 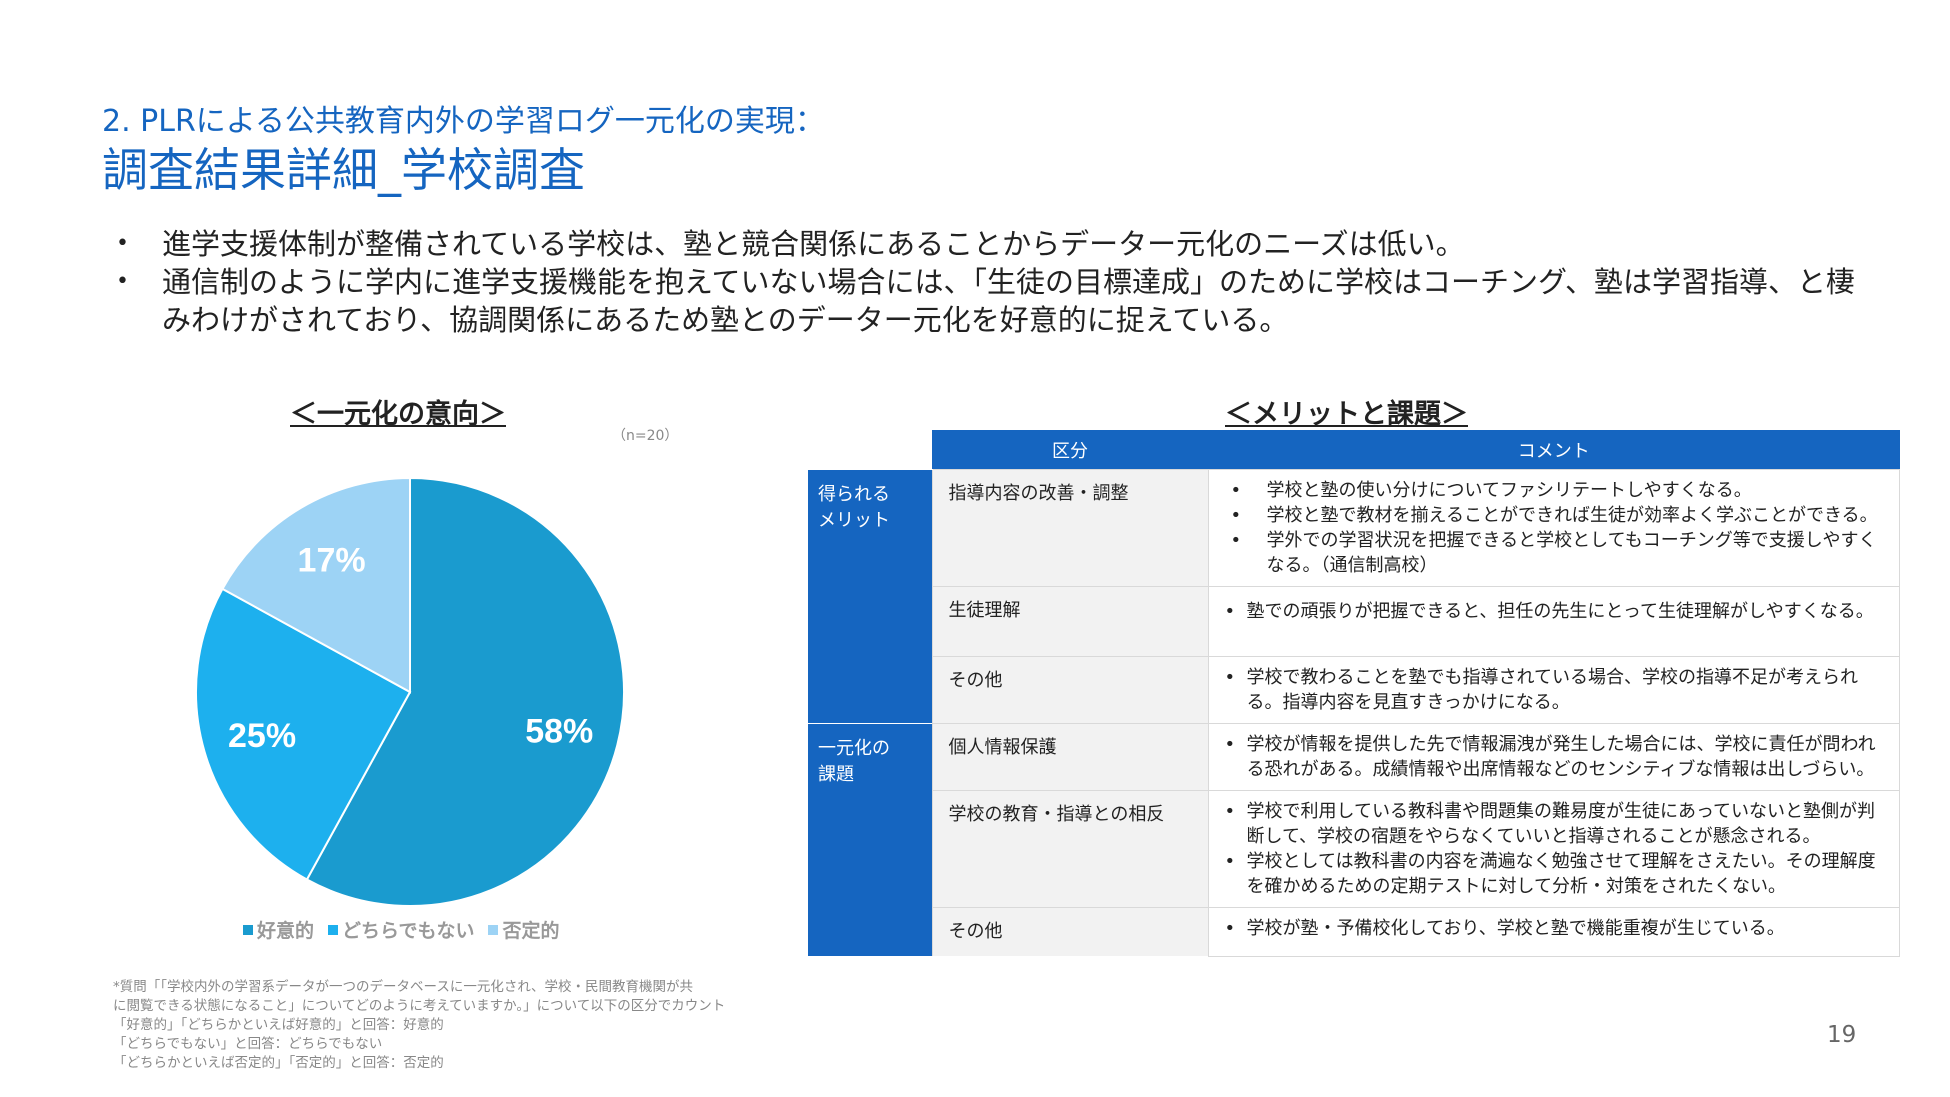 I want to click on row-comments: 塾での頑張りが把握できると、担任の先生にとって生徒理解がしやすくなる。, so click(x=1553, y=621).